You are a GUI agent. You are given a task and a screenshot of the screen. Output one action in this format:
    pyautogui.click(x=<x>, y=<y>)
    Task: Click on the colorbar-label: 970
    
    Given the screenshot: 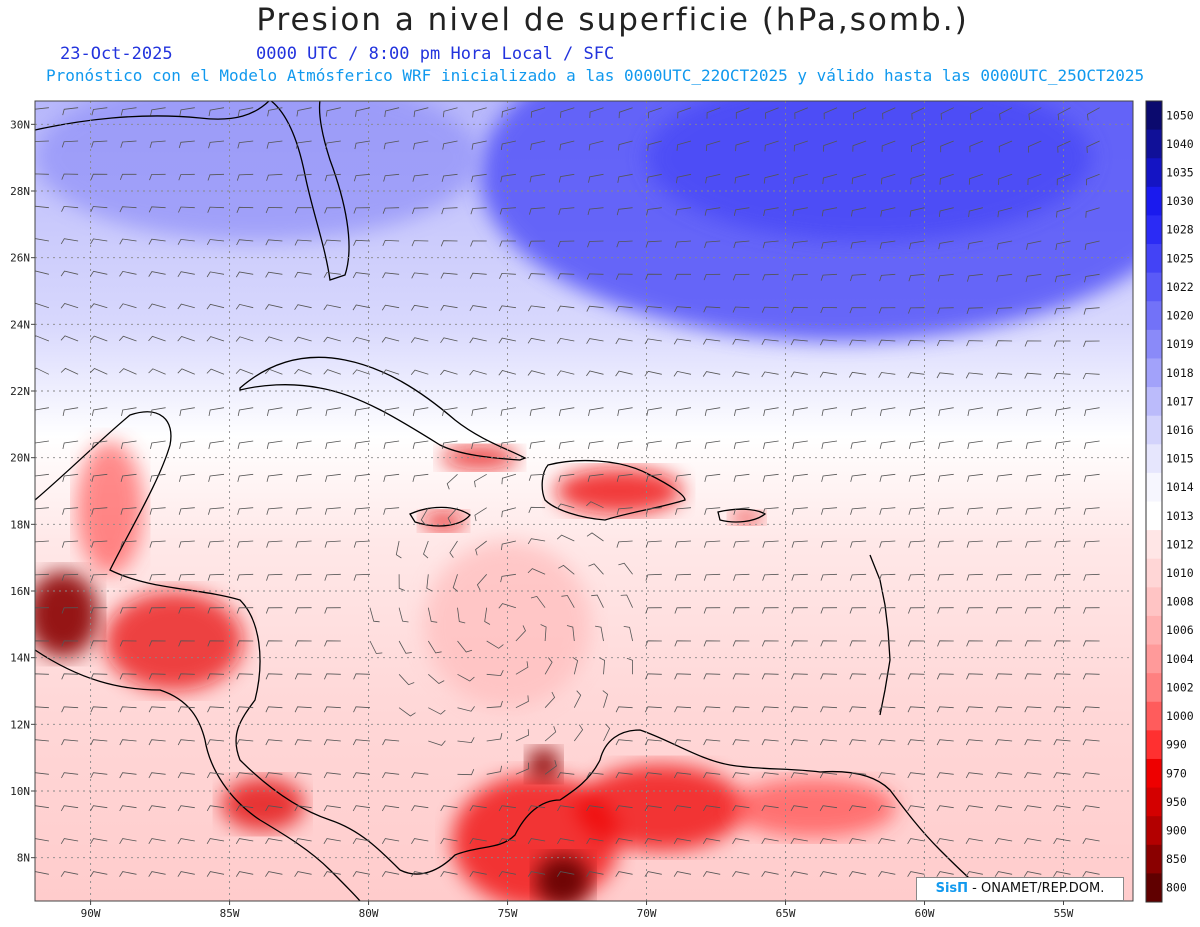 What is the action you would take?
    pyautogui.click(x=1176, y=773)
    